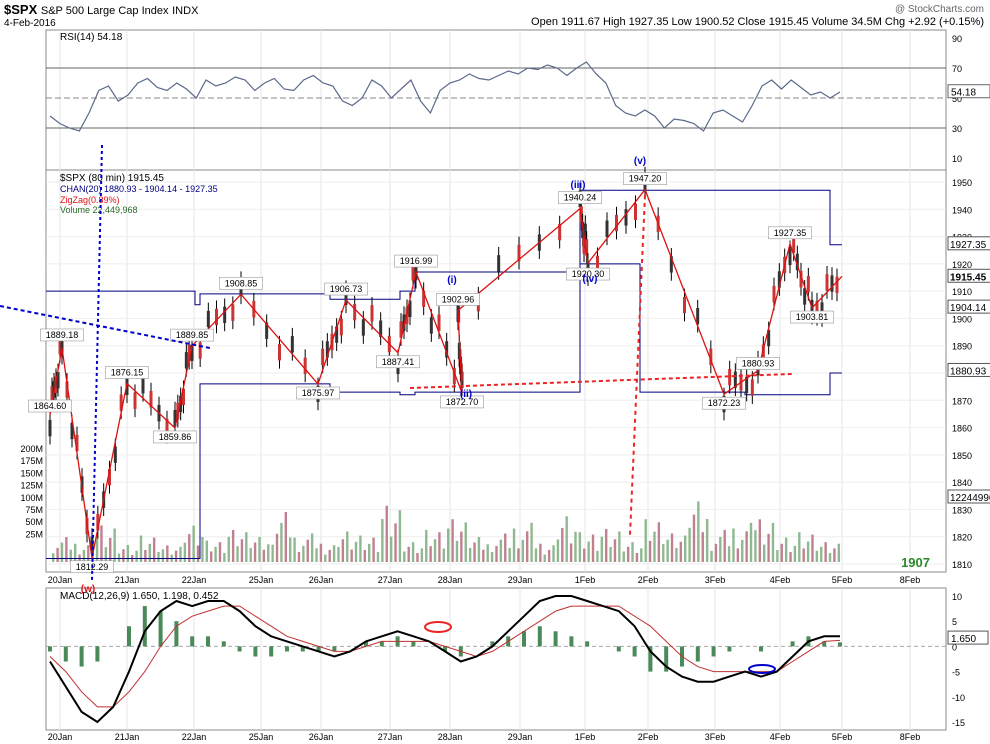 The height and width of the screenshot is (744, 990). What do you see at coordinates (842, 737) in the screenshot?
I see `x-tick-label: 5Feb` at bounding box center [842, 737].